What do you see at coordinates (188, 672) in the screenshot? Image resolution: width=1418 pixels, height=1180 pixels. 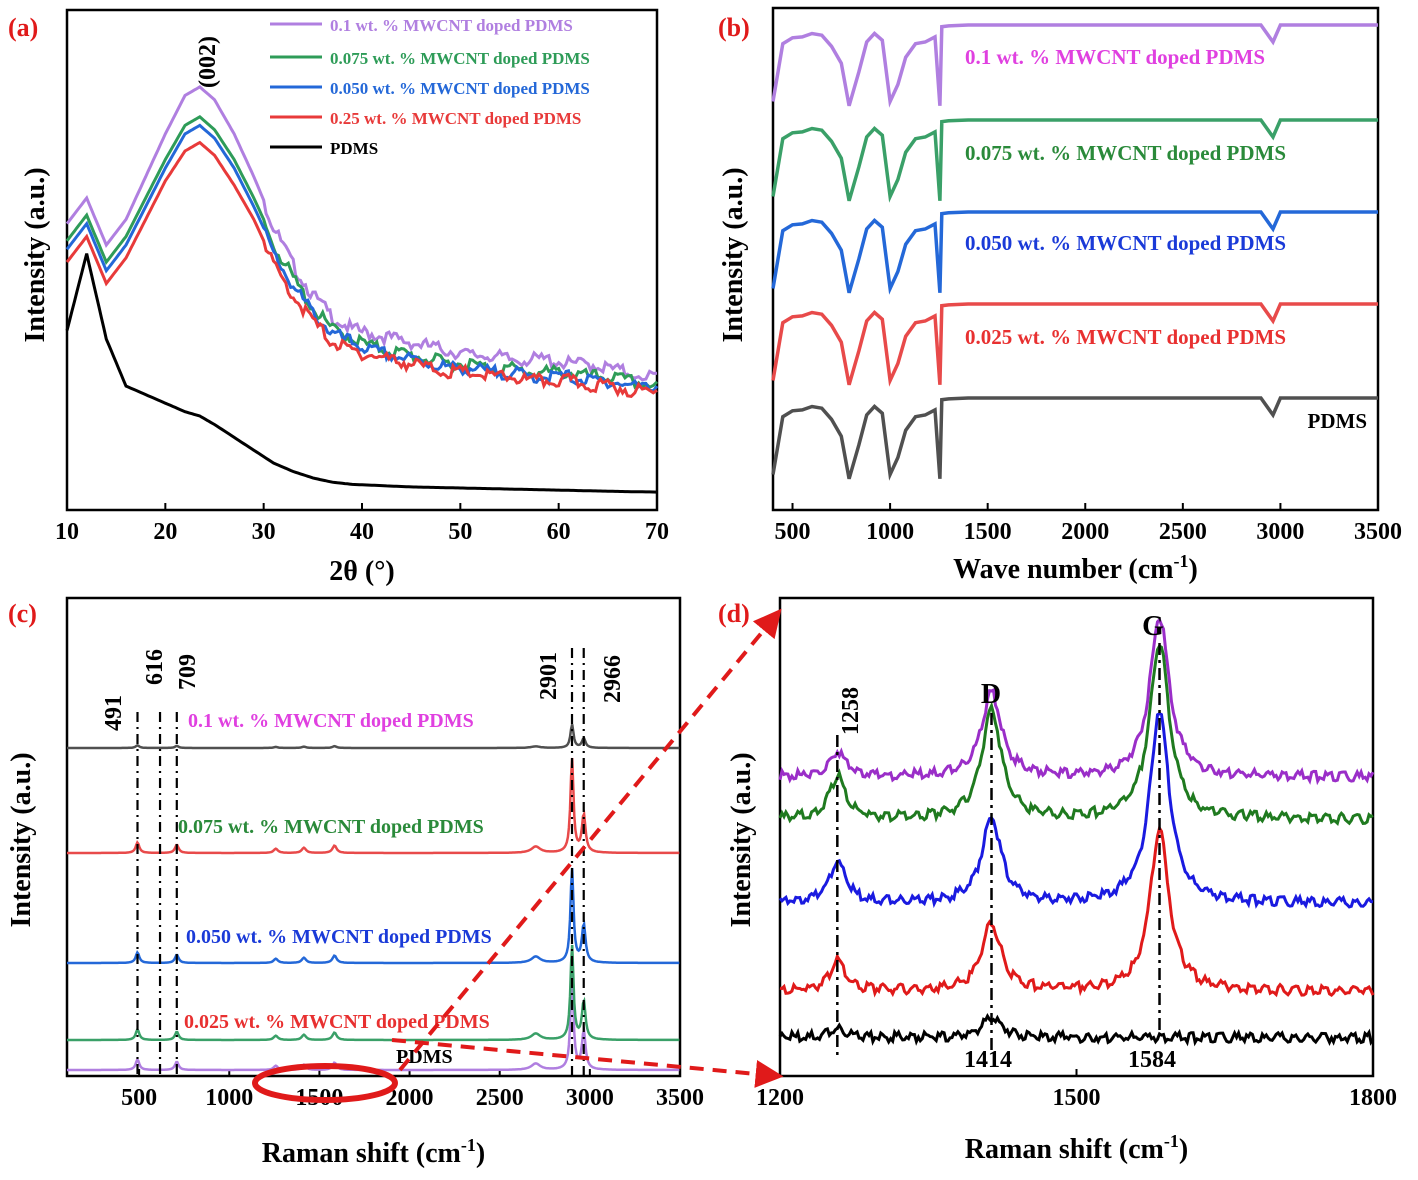 I see `peak-marker-label: 709` at bounding box center [188, 672].